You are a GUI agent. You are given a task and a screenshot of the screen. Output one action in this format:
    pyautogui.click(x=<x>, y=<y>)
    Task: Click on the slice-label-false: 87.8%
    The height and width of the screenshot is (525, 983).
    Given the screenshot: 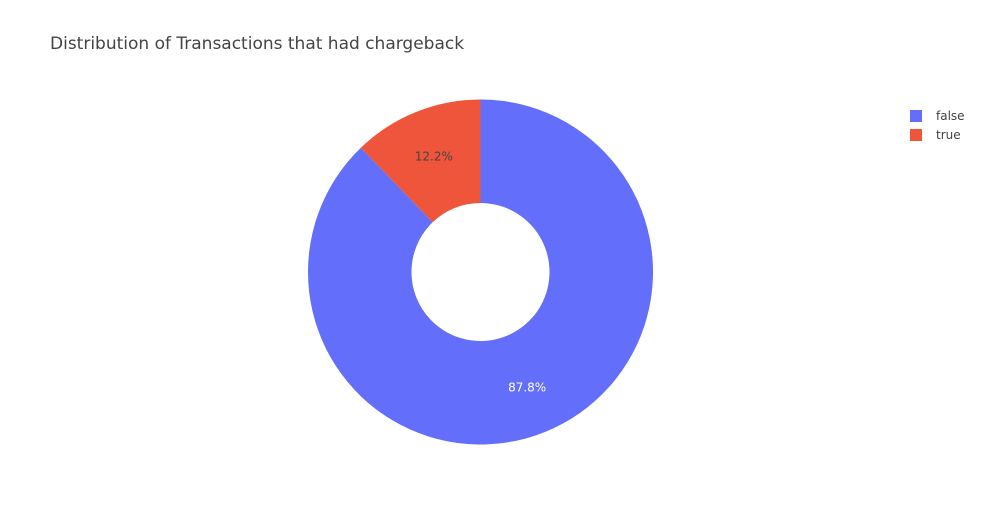 What is the action you would take?
    pyautogui.click(x=527, y=388)
    